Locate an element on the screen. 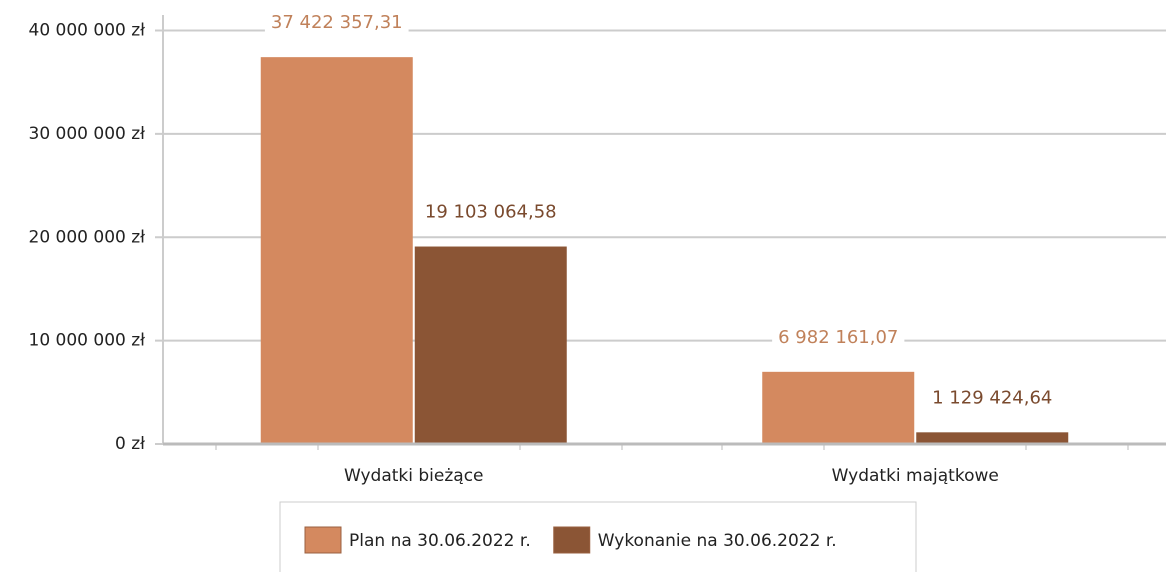 The height and width of the screenshot is (572, 1166). value-label: 19 103 064,58 is located at coordinates (491, 212).